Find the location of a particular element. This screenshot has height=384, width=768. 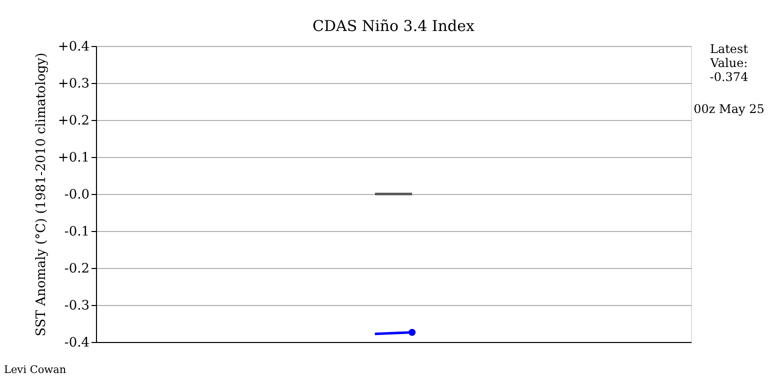

y-tick-label: -0.3 is located at coordinates (77, 306).